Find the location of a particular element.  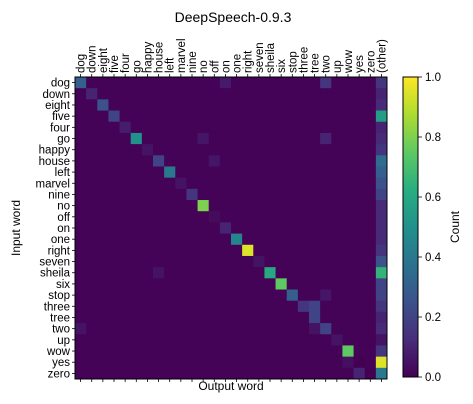

x-tick-label: right is located at coordinates (249, 61).